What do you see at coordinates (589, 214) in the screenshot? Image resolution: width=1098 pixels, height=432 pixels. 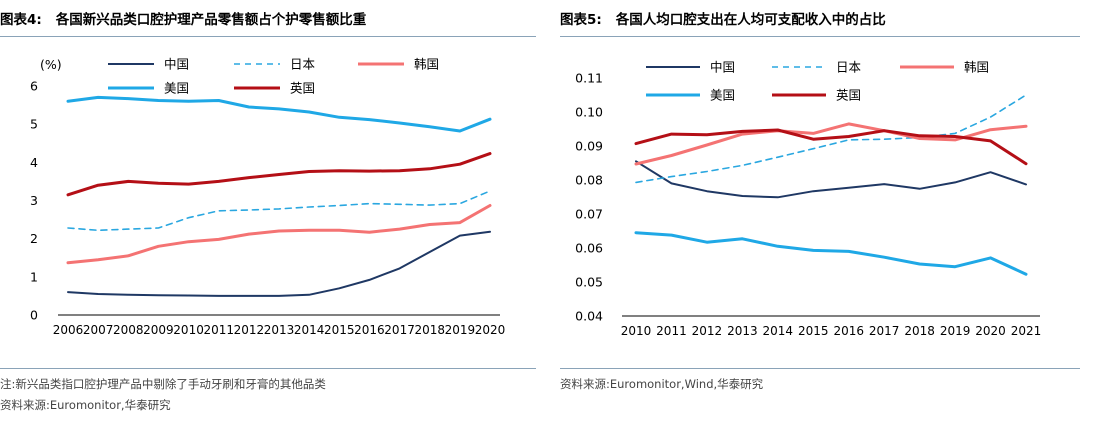 I see `right-y-tick-label: 0.07` at bounding box center [589, 214].